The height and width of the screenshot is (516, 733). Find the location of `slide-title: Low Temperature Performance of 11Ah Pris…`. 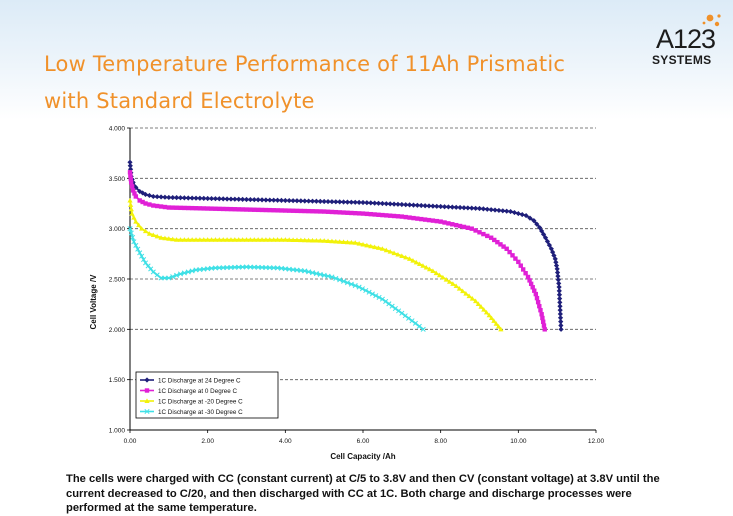

slide-title: Low Temperature Performance of 11Ah Pris… is located at coordinates (324, 83).